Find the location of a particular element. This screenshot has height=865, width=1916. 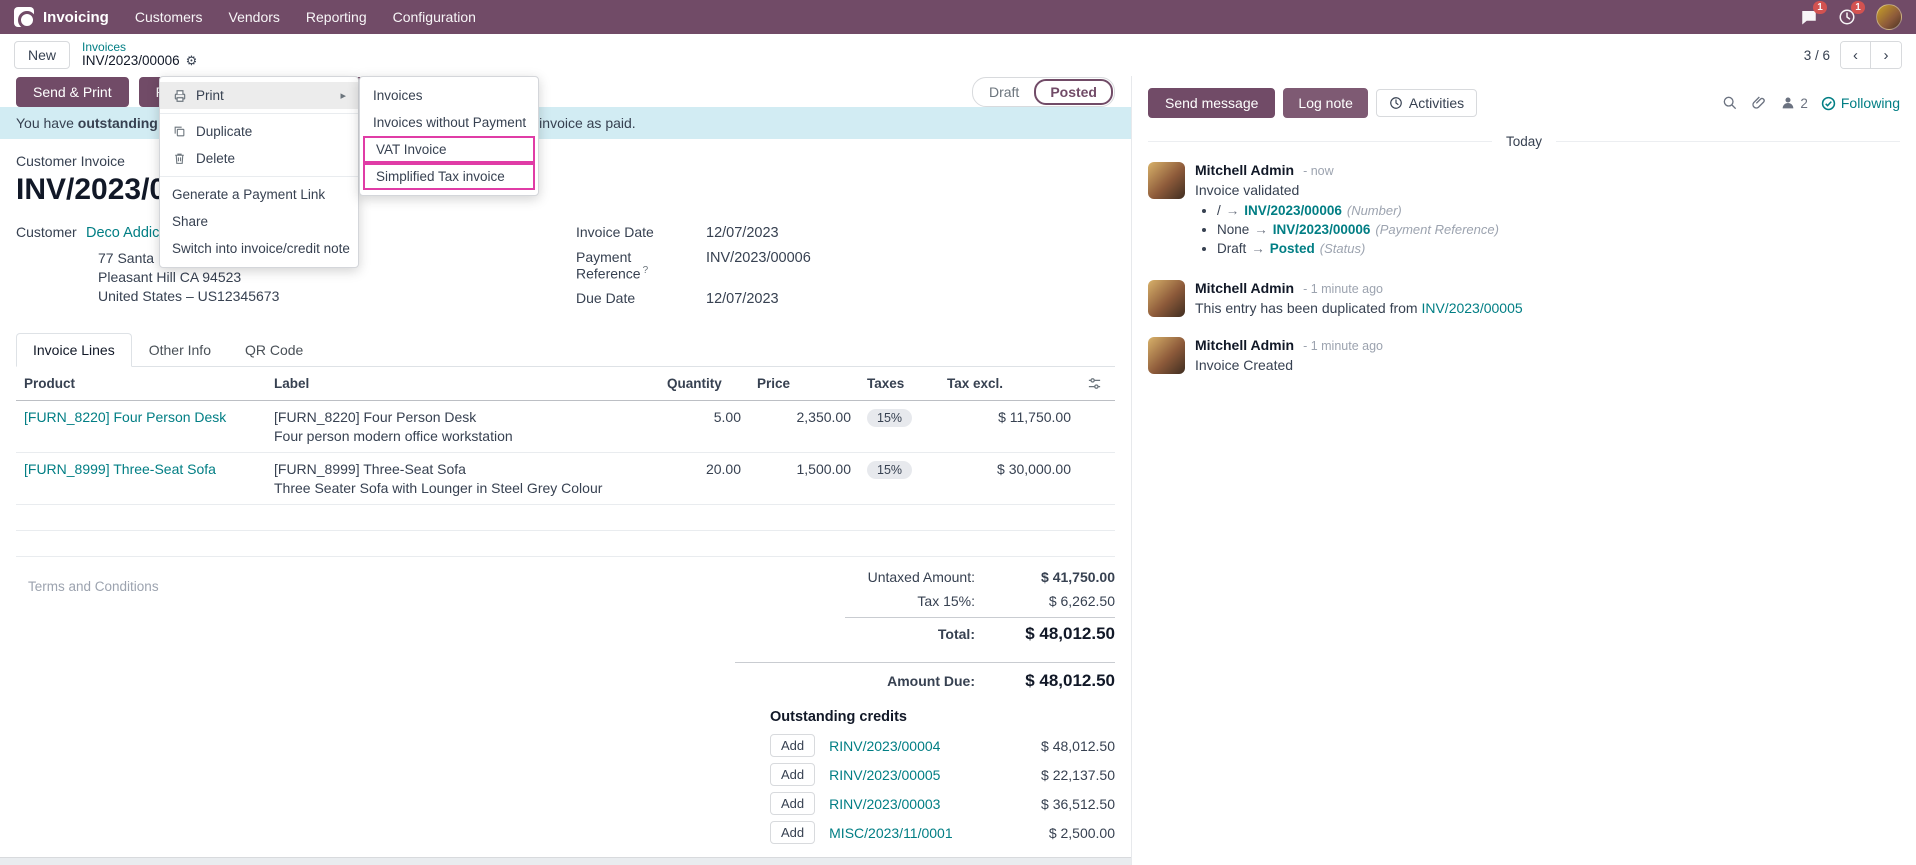

product-link: [FURN_8220] Four Person Desk is located at coordinates (125, 417).